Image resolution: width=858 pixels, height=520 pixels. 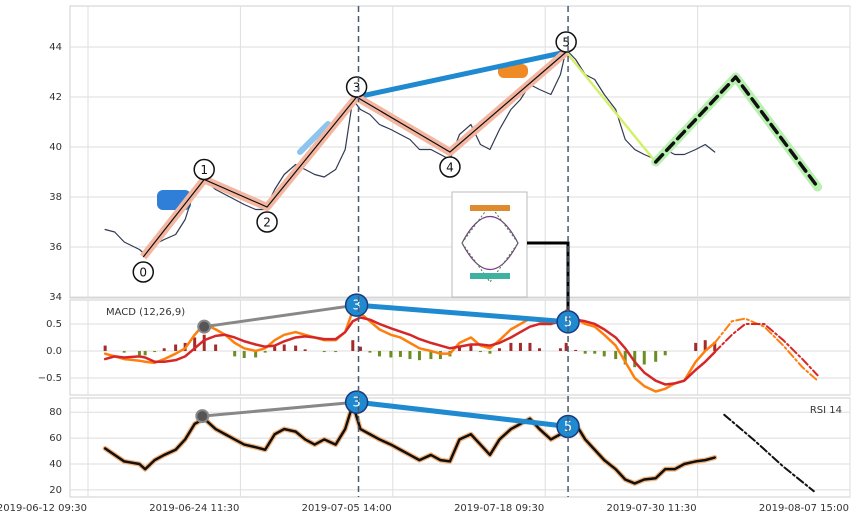 I want to click on inset-curve, so click(x=490, y=243).